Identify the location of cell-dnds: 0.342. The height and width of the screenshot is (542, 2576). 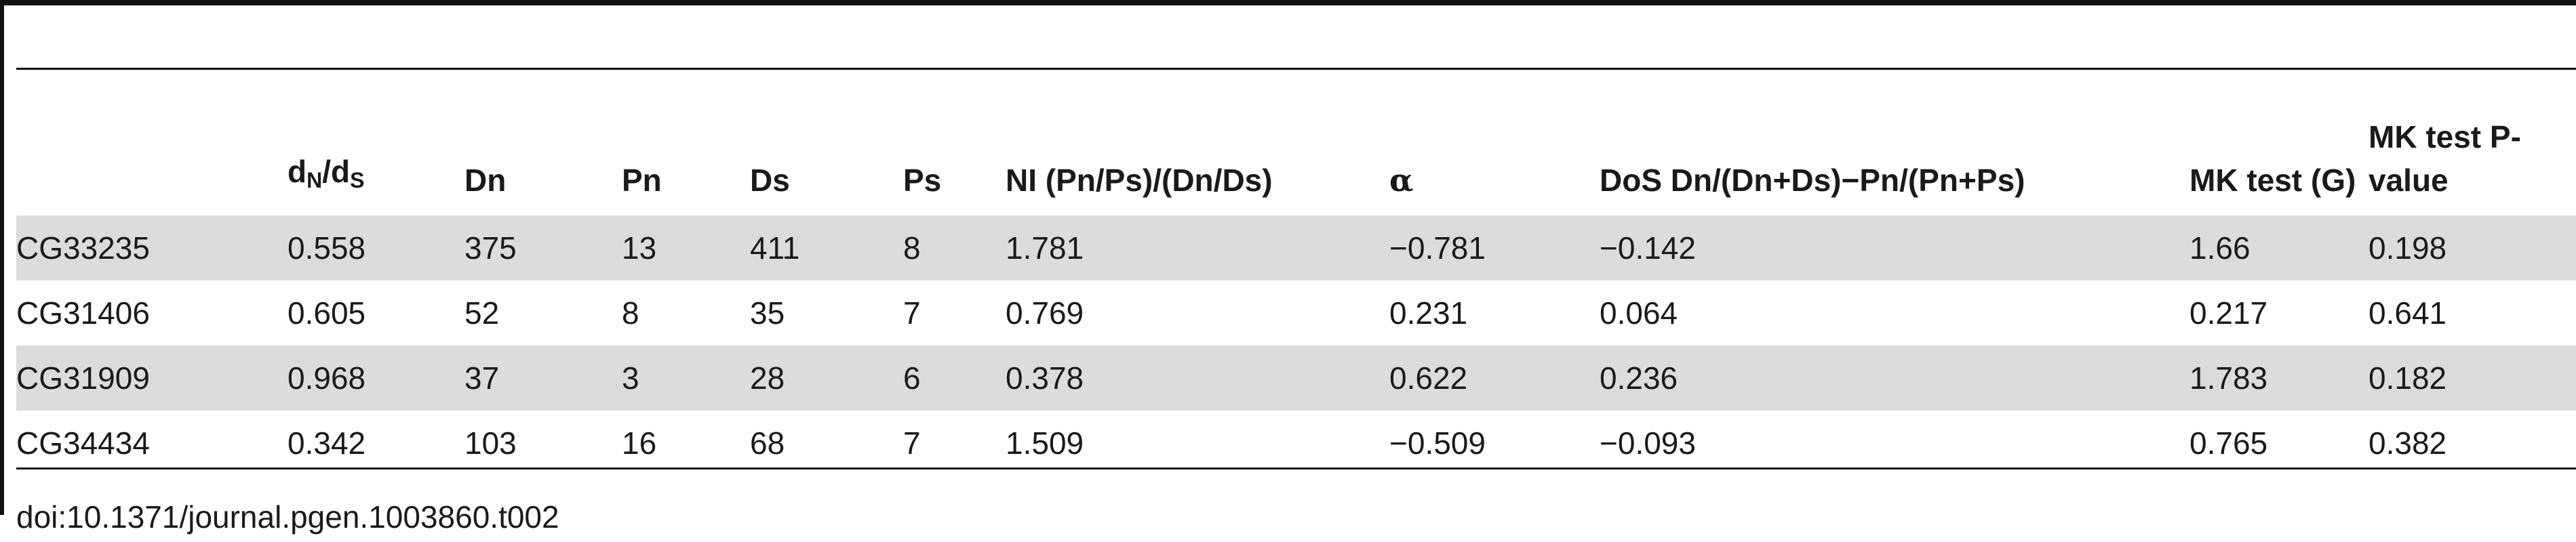
(327, 443).